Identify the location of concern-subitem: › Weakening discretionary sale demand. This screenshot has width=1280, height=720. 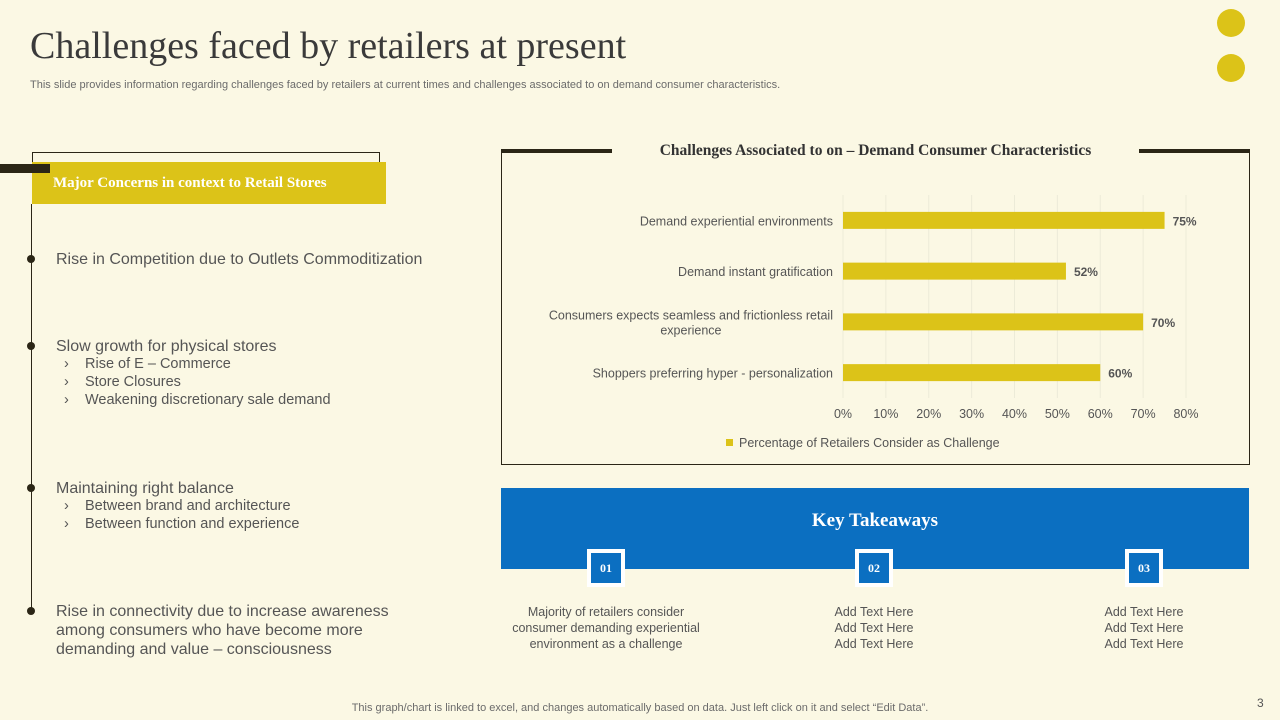
(197, 400).